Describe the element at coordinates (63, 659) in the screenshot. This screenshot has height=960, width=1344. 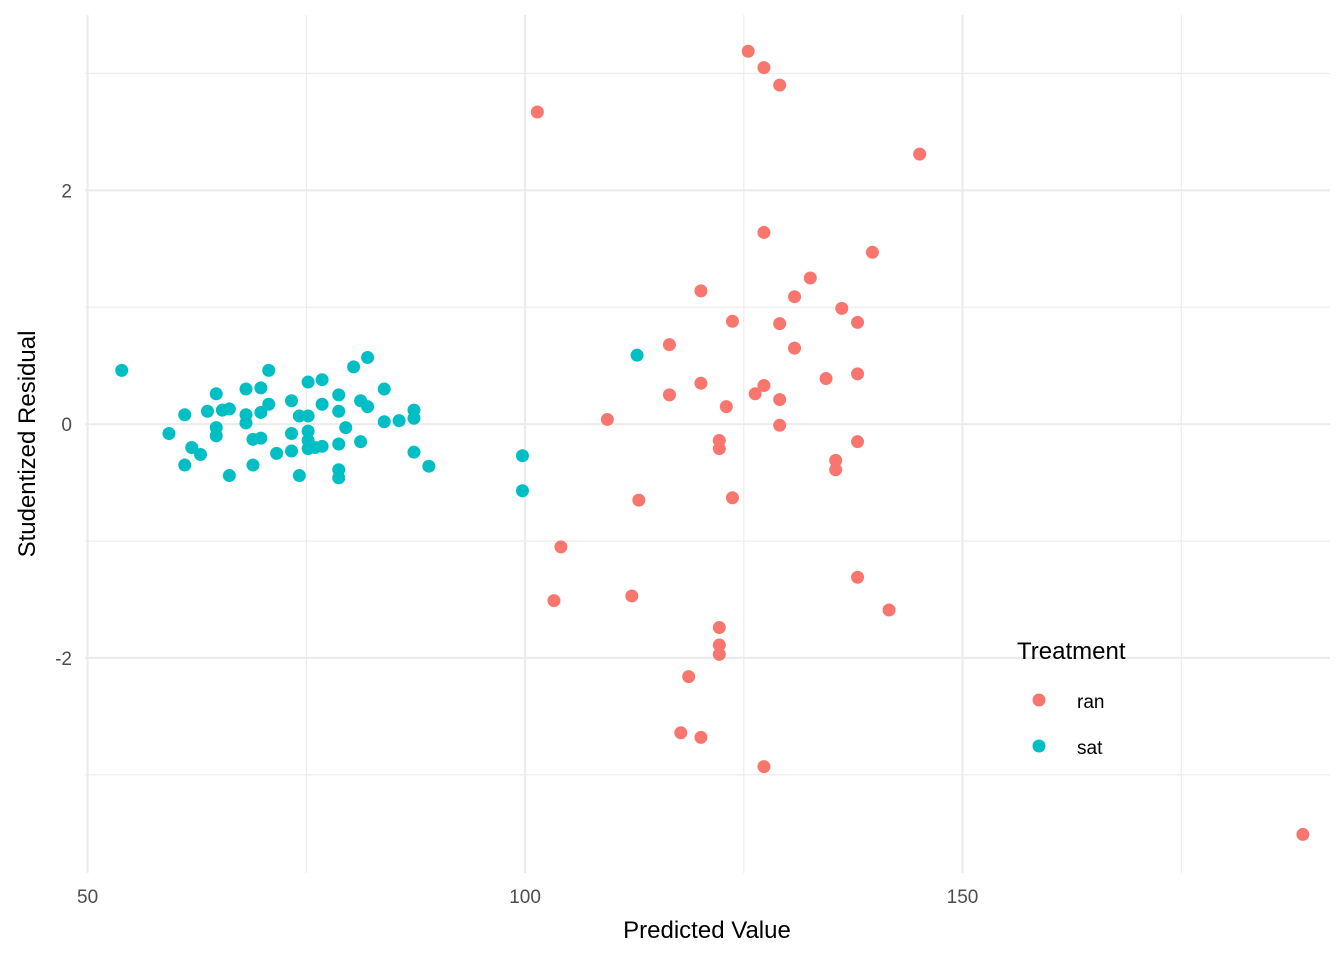
I see `y-tick-label: -2` at that location.